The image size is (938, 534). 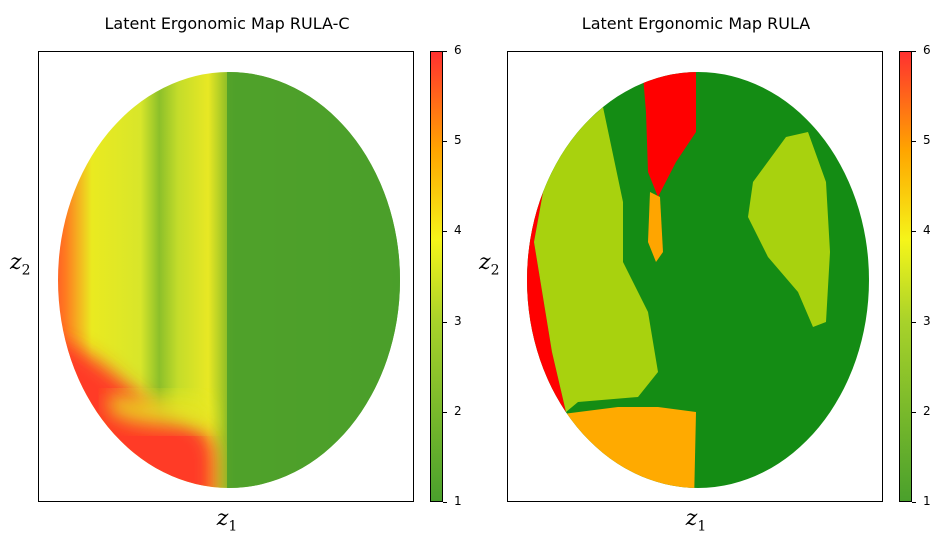 I want to click on chart-title: Latent Ergonomic Map RULA, so click(x=696, y=23).